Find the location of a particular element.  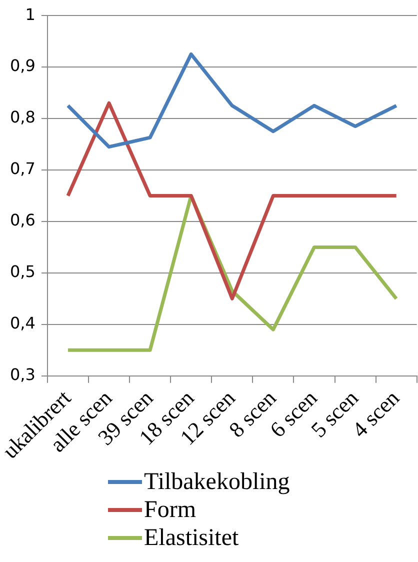

legend-label: Tilbakekobling is located at coordinates (217, 482).